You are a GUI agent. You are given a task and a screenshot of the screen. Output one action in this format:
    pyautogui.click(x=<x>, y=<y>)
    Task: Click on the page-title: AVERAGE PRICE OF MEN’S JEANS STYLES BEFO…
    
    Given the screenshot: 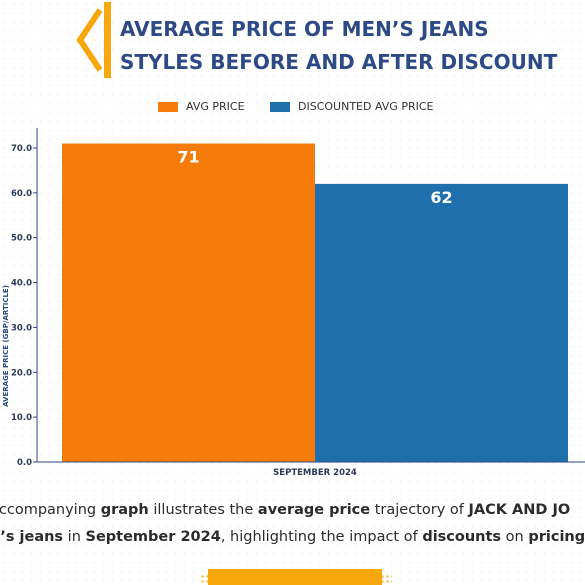 What is the action you would take?
    pyautogui.click(x=350, y=46)
    